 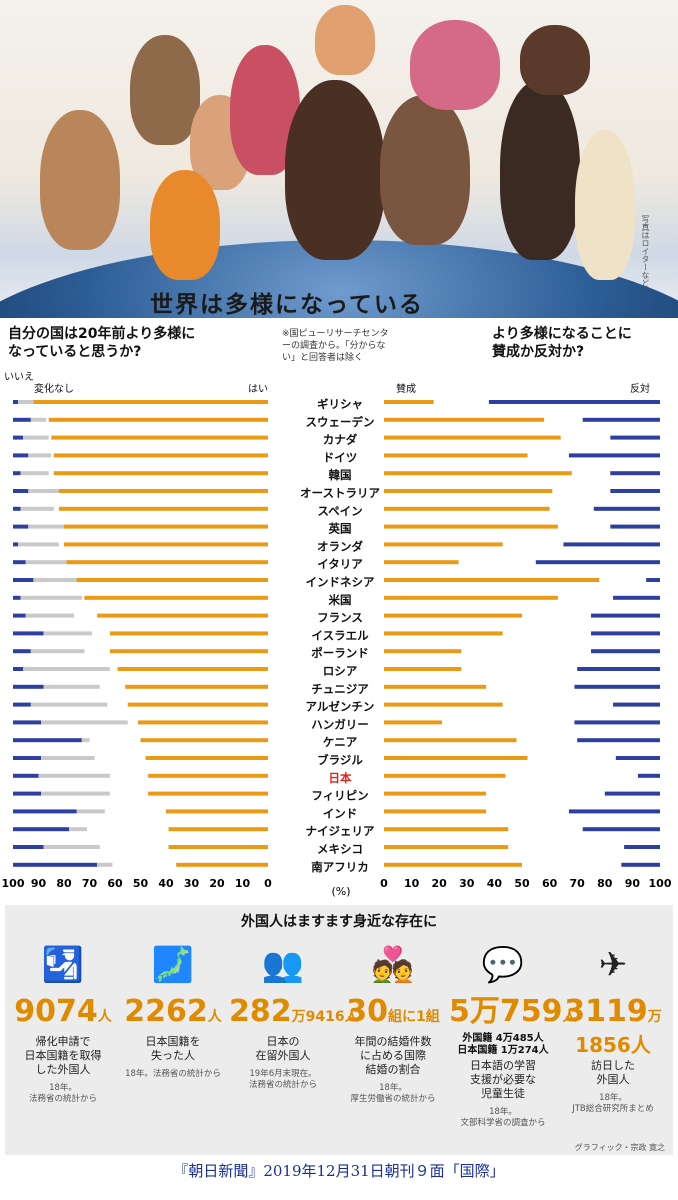 What do you see at coordinates (340, 742) in the screenshot?
I see `category-label: ケニア` at bounding box center [340, 742].